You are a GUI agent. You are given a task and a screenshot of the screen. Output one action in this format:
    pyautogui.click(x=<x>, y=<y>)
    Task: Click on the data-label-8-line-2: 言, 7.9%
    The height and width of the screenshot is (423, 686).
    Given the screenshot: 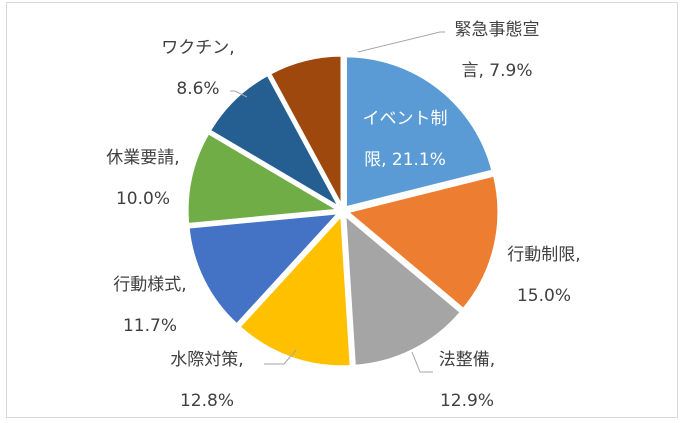 What is the action you would take?
    pyautogui.click(x=497, y=71)
    